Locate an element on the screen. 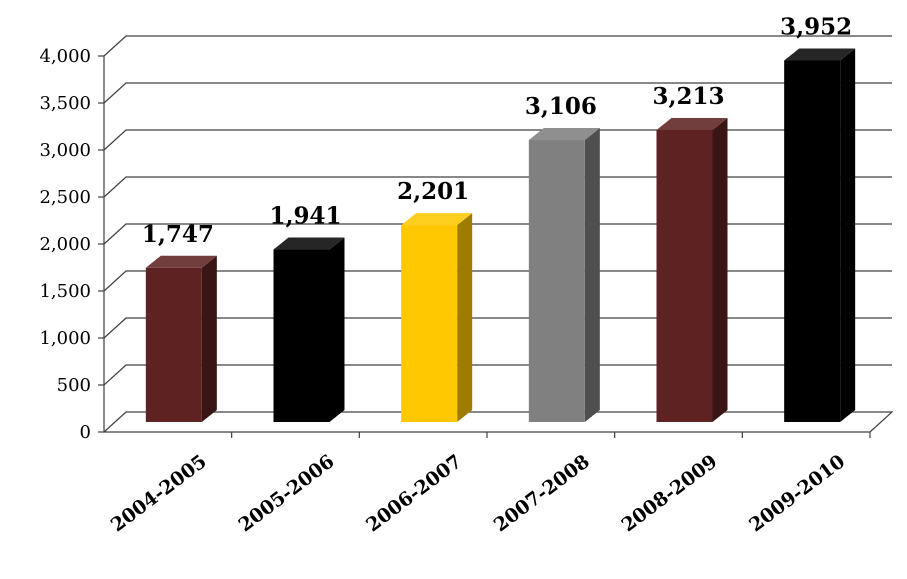  y-tick-label: 3,500 is located at coordinates (65, 103).